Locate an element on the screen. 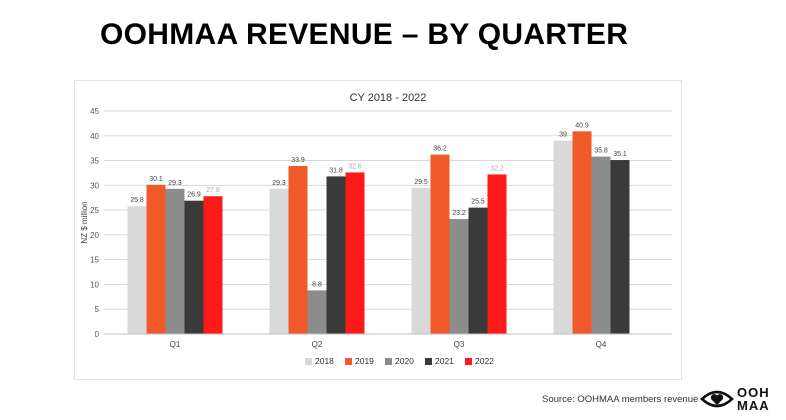 This screenshot has width=786, height=420. y-tick-label: 30 is located at coordinates (94, 185).